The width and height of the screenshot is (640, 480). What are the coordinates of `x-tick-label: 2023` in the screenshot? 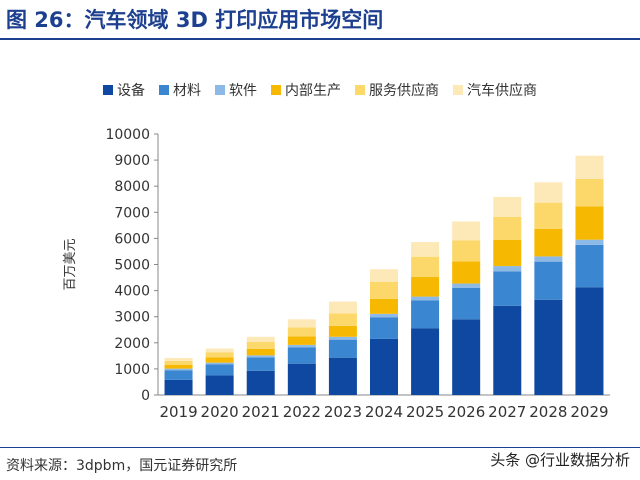 It's located at (343, 412).